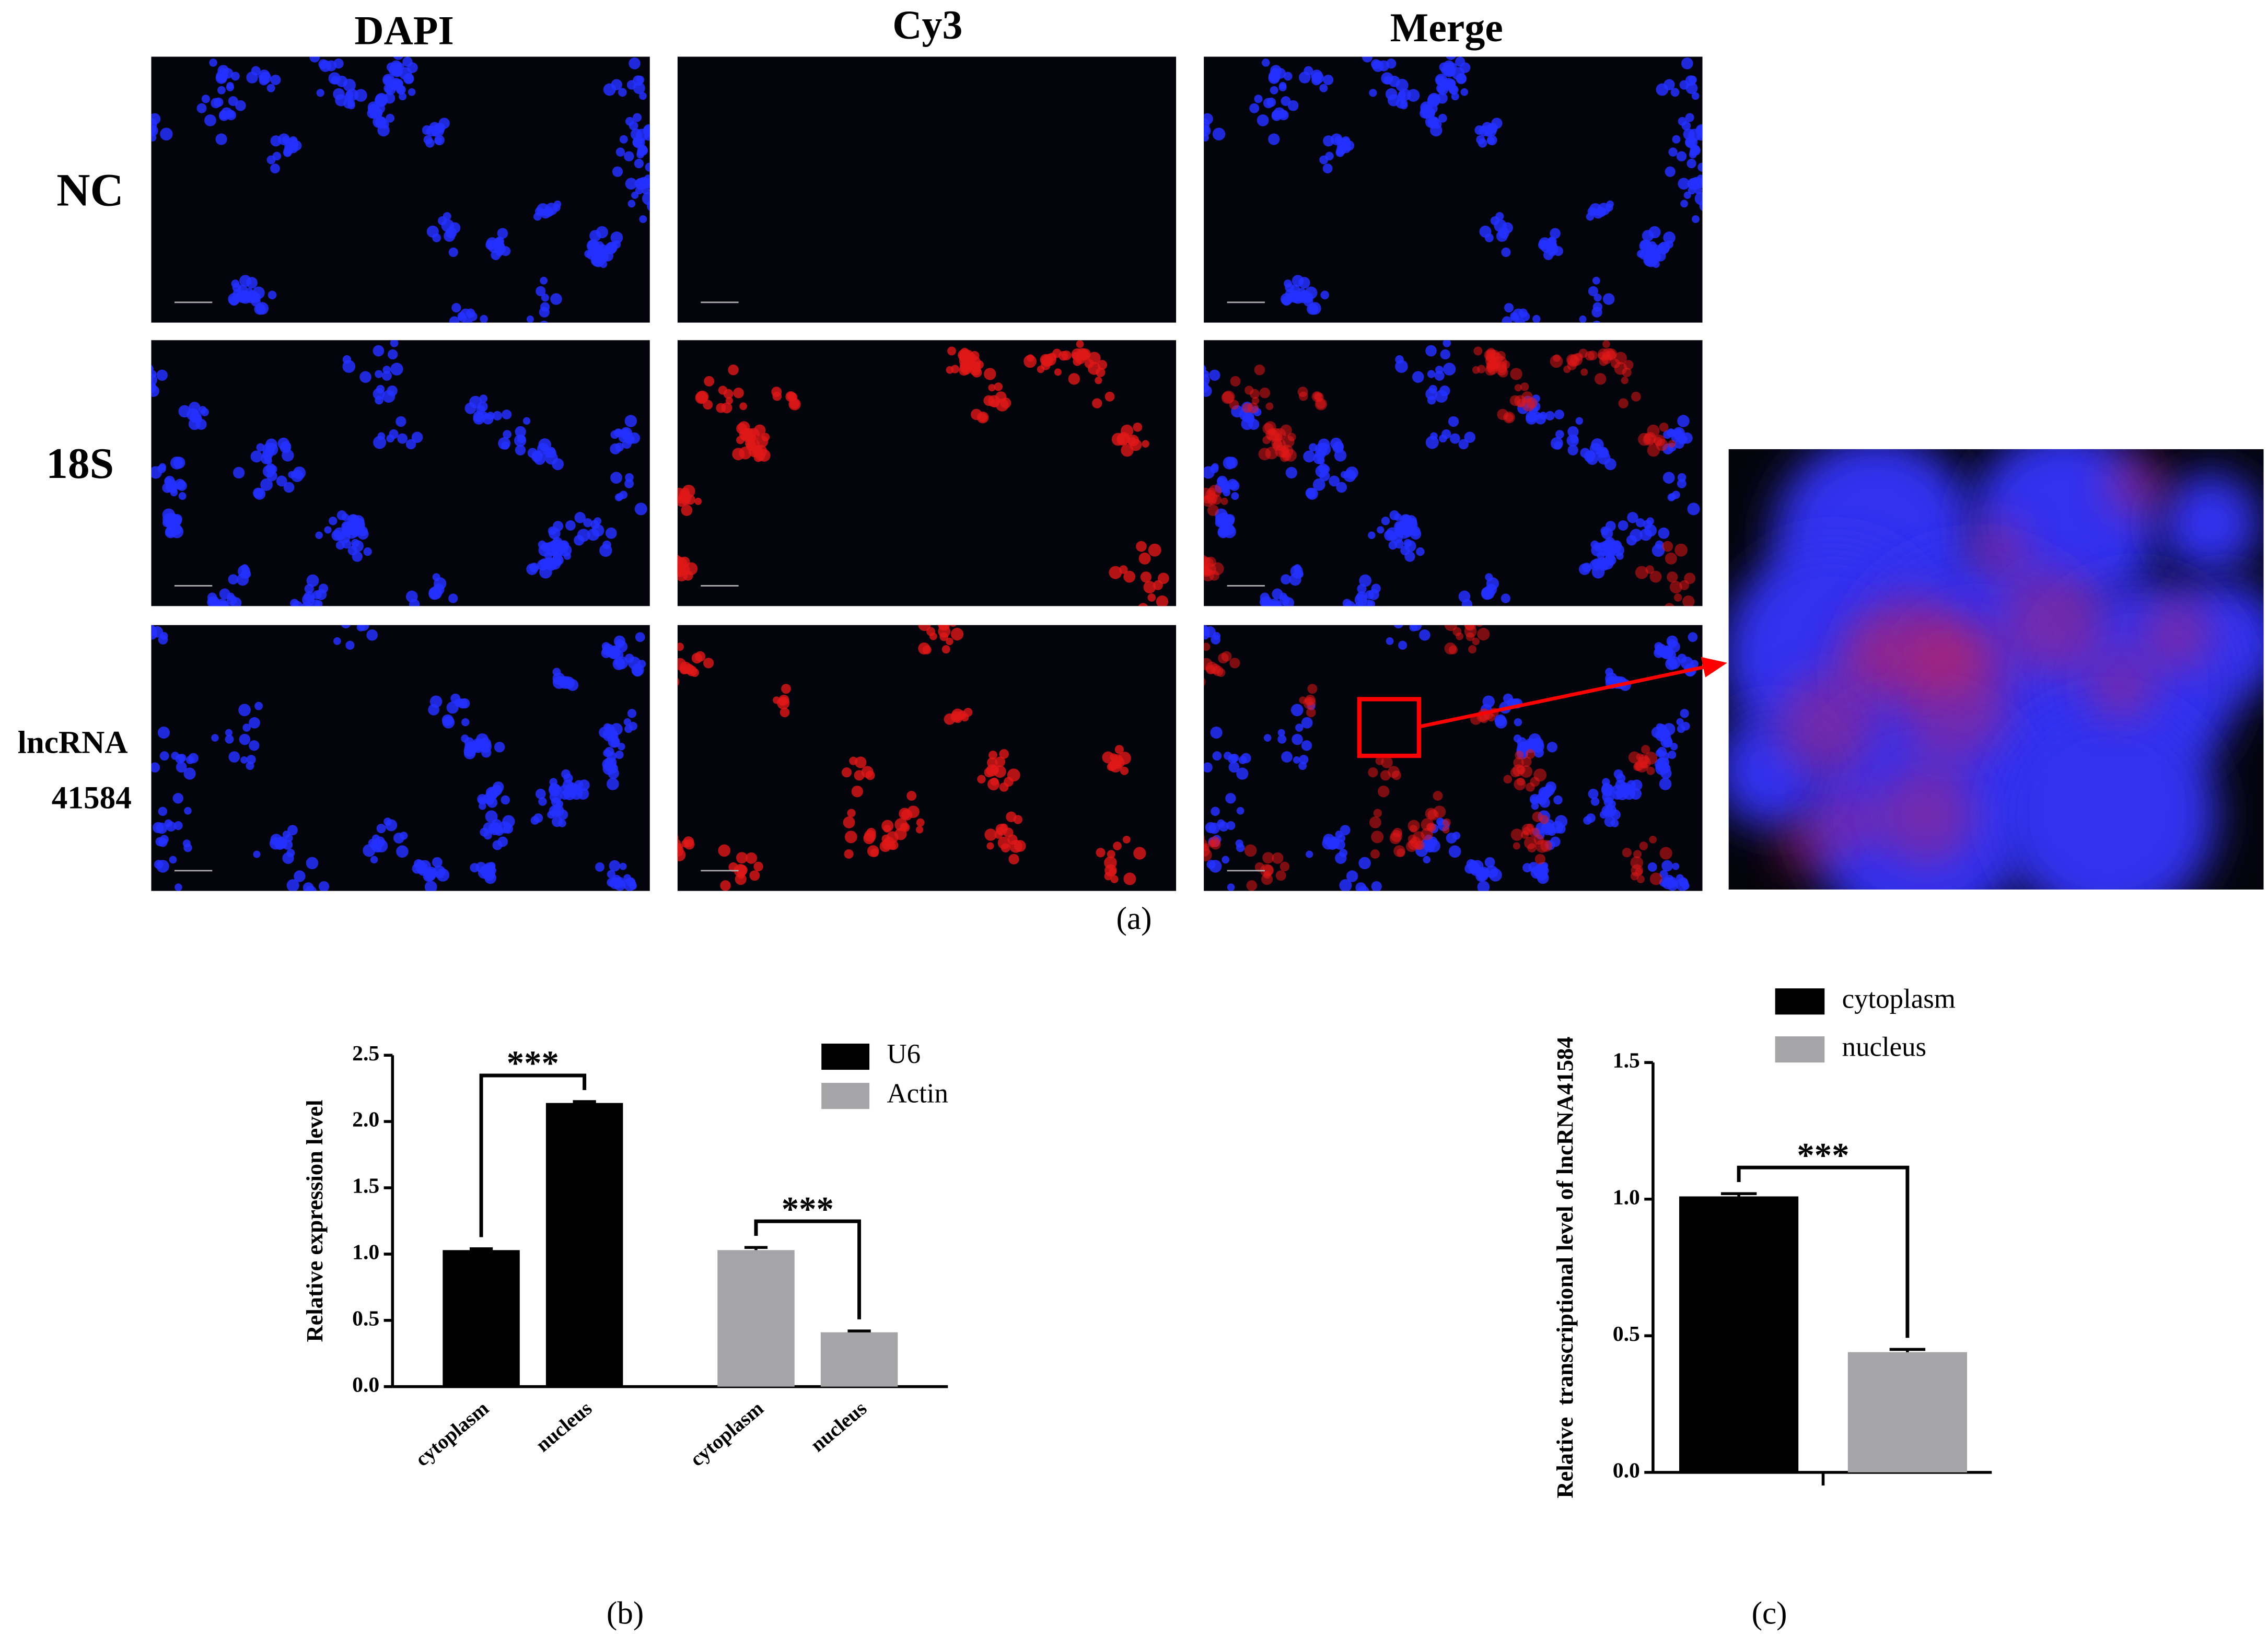  What do you see at coordinates (584, 1101) in the screenshot?
I see `error-bar` at bounding box center [584, 1101].